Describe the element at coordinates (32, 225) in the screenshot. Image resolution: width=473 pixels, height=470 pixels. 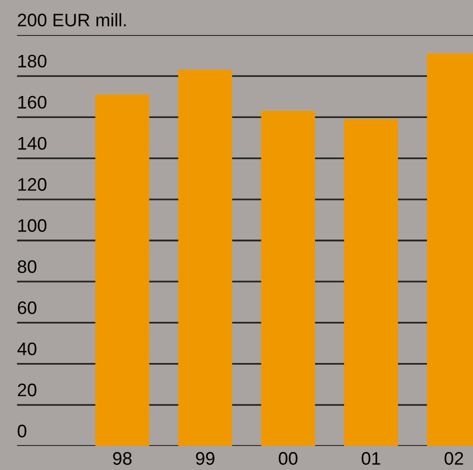
I see `y-tick-label: 100` at that location.